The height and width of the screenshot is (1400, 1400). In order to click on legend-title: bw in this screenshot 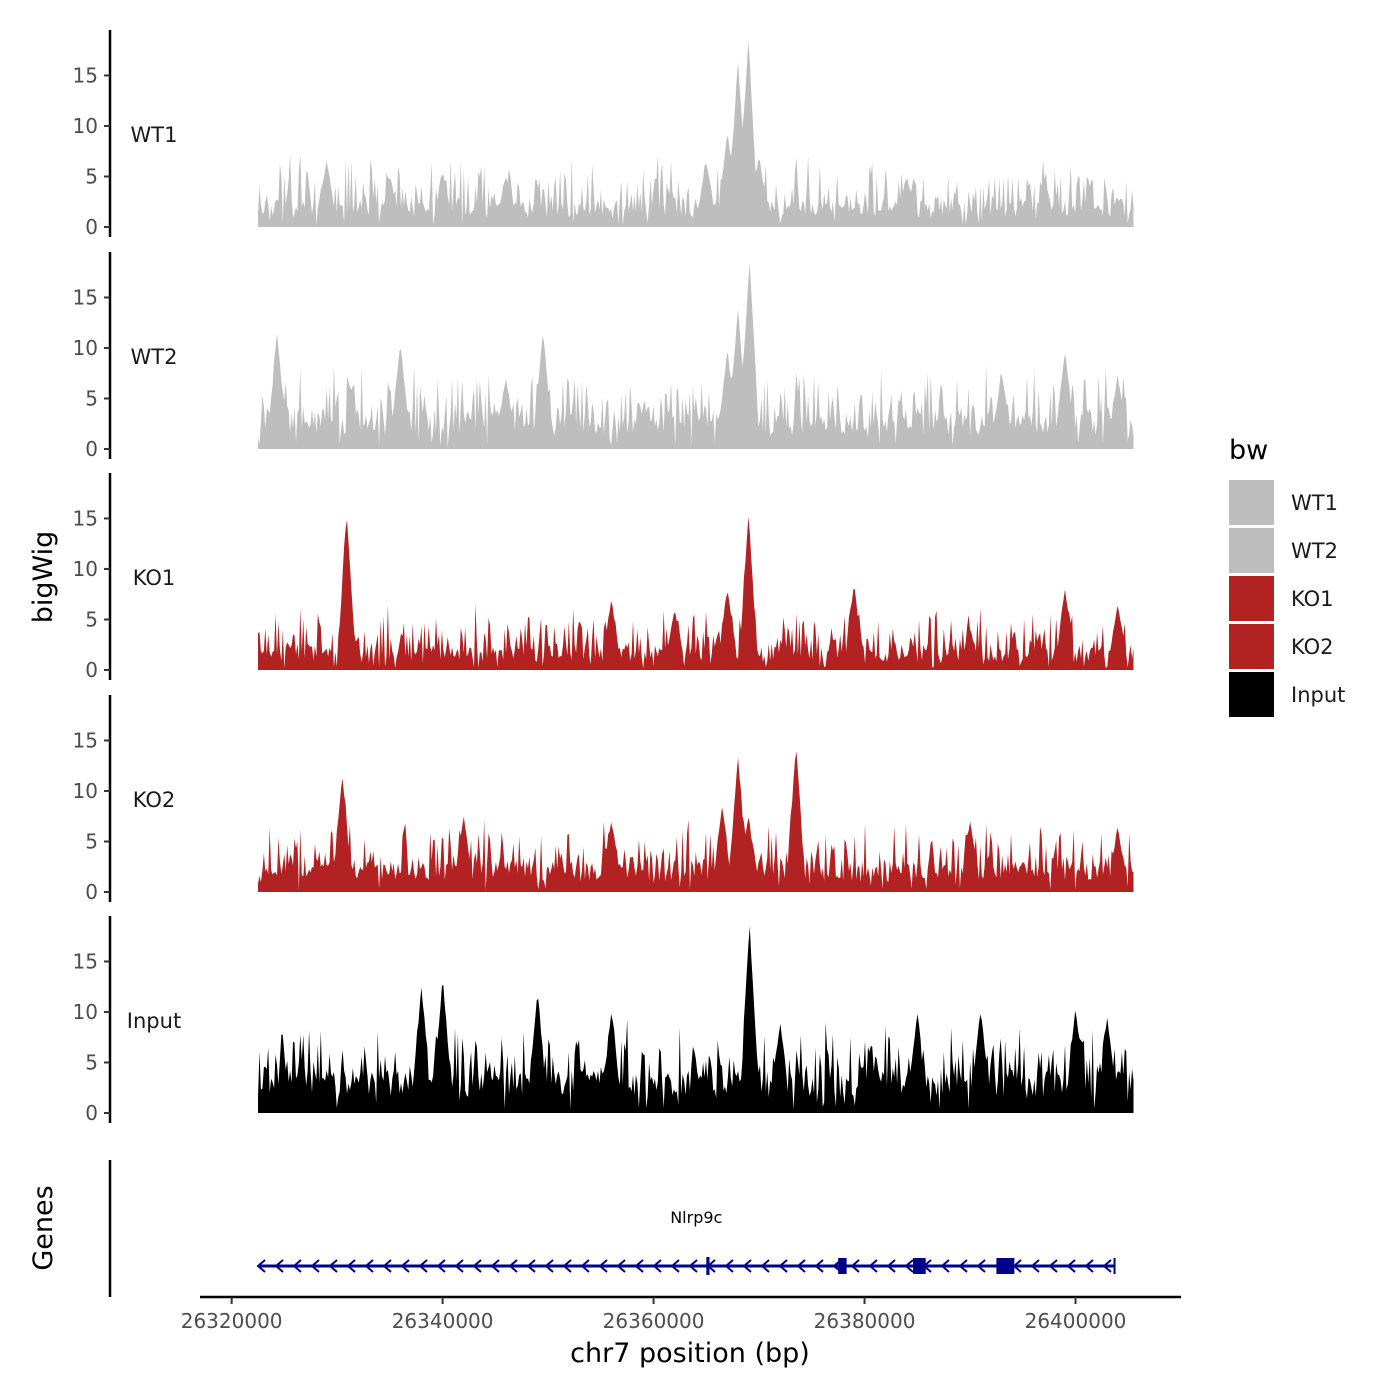, I will do `click(1248, 450)`.